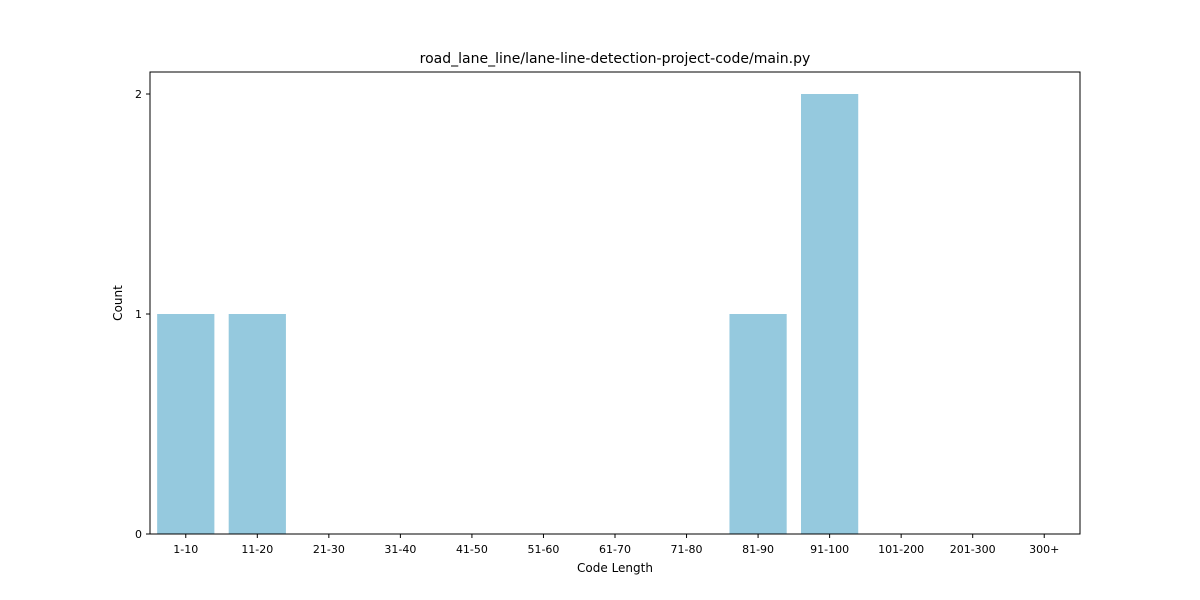 This screenshot has width=1200, height=600. Describe the element at coordinates (829, 549) in the screenshot. I see `x-tick-label: 91-100` at that location.